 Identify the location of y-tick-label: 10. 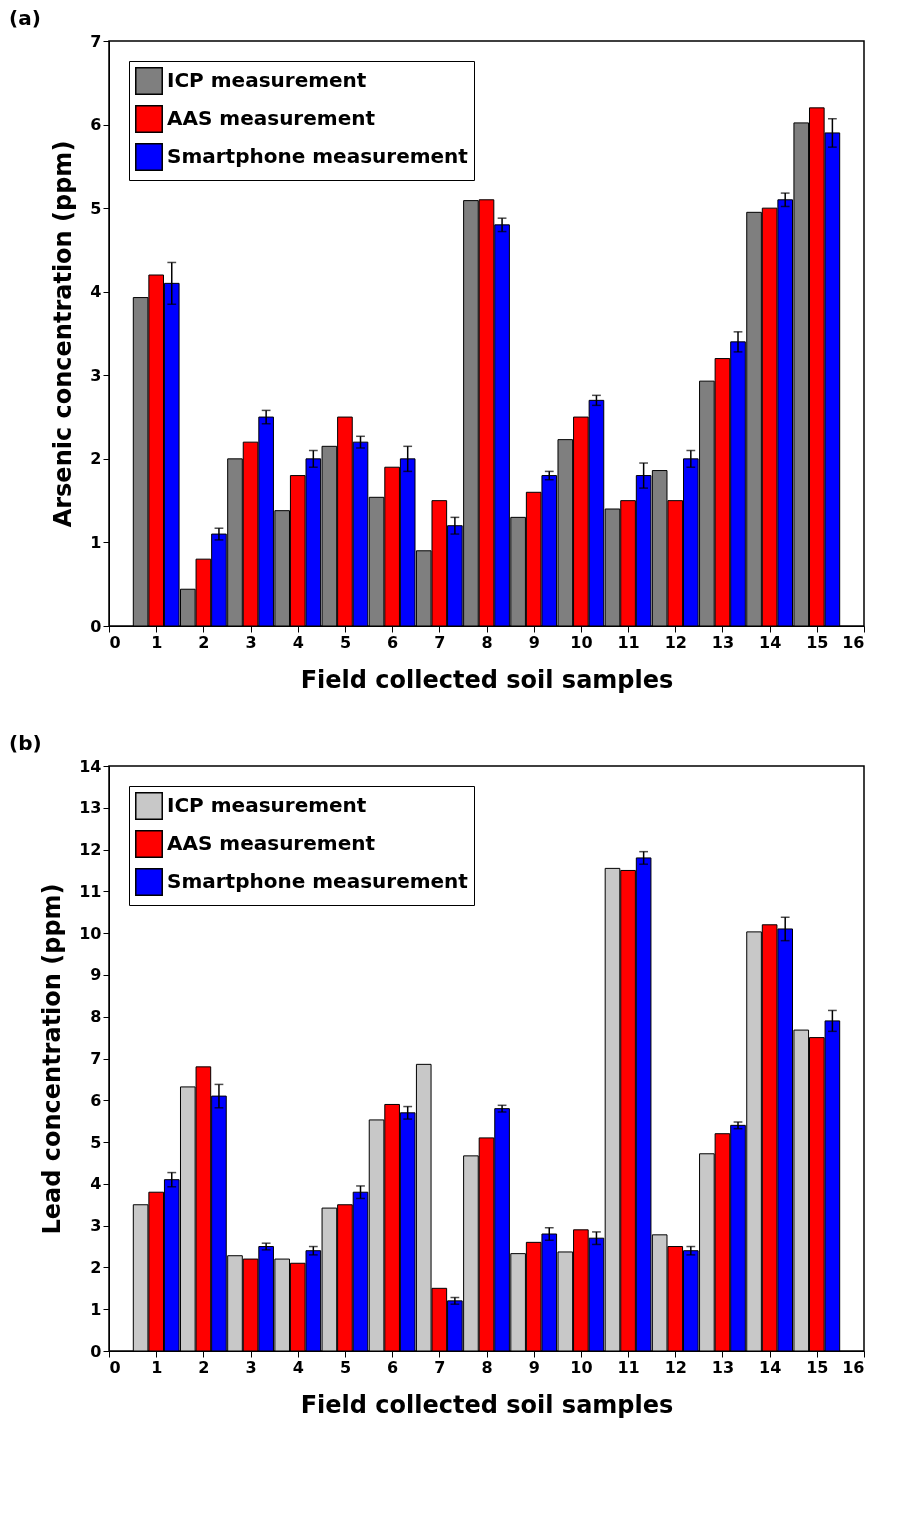
(90, 933).